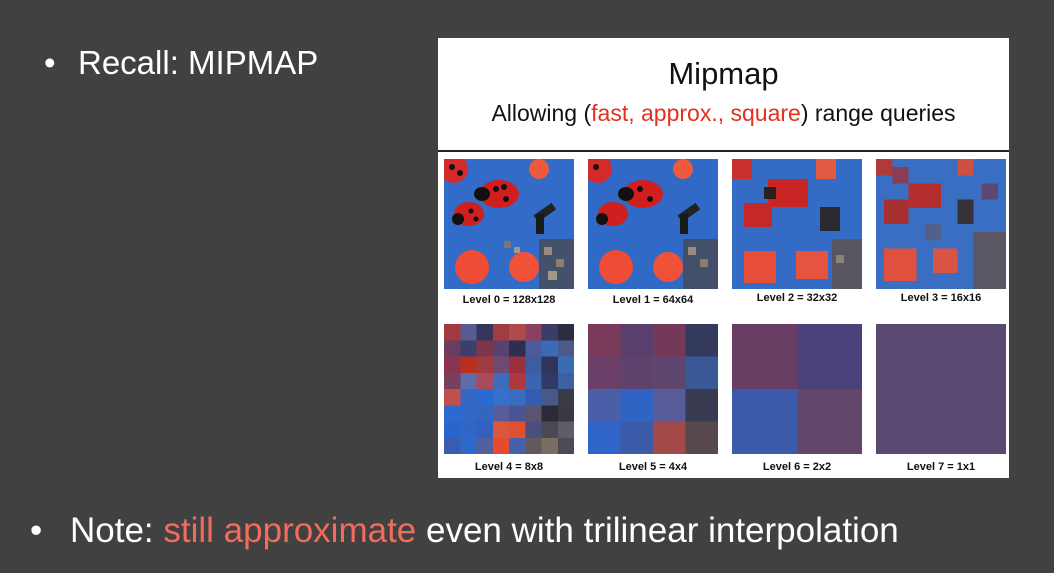 Image resolution: width=1054 pixels, height=573 pixels. Describe the element at coordinates (878, 113) in the screenshot. I see `subtitle-suffix: ) range queries` at that location.